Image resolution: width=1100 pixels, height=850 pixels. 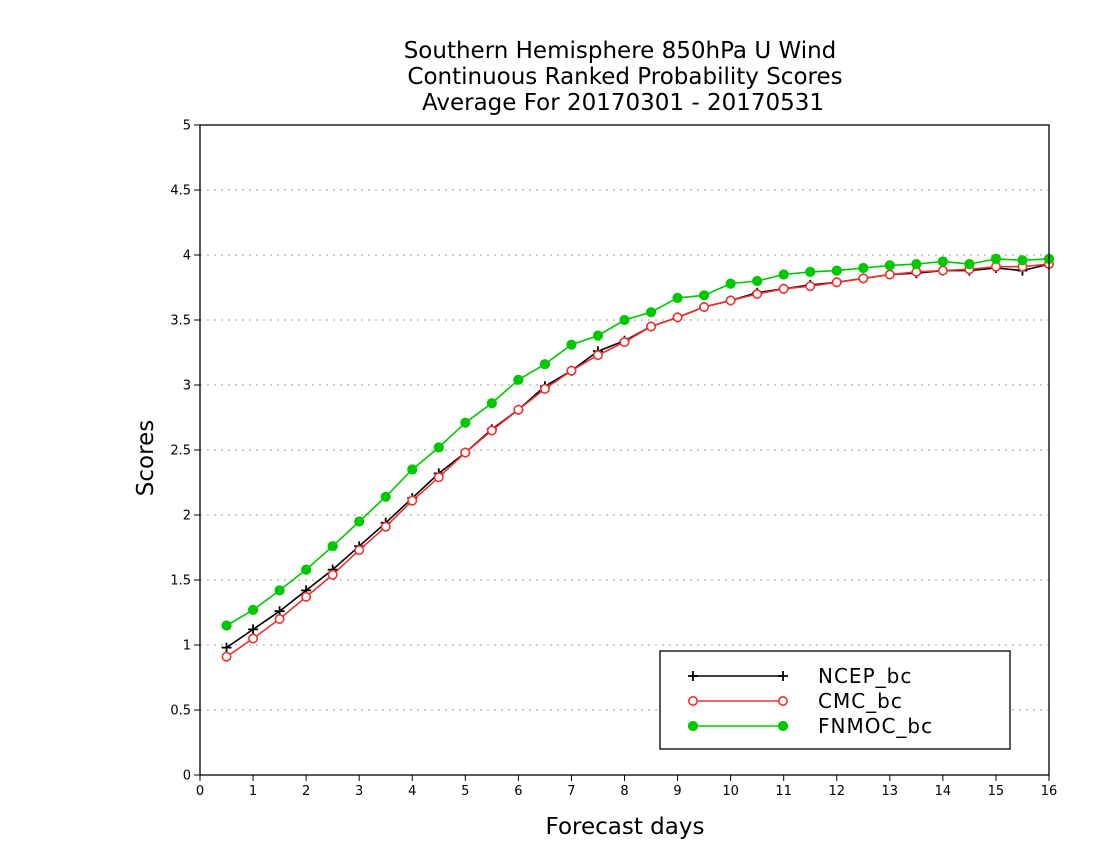 I want to click on legend-entry-NCEP_bc: NCEP_bc, so click(x=799, y=676).